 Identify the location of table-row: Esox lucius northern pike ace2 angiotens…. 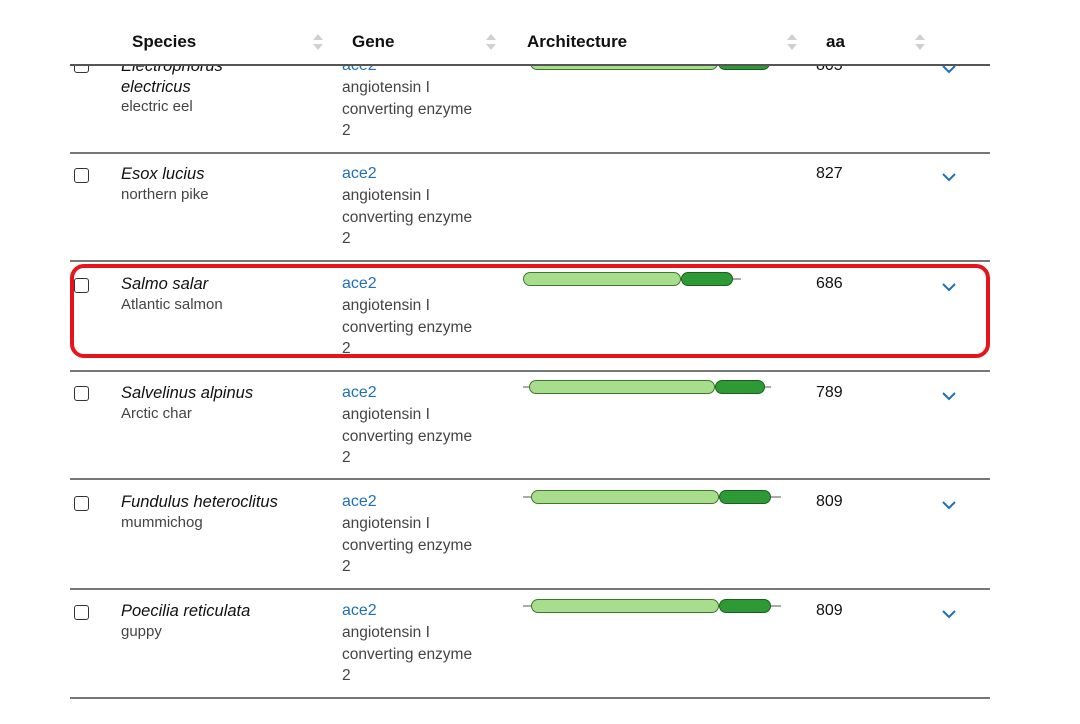
(530, 207).